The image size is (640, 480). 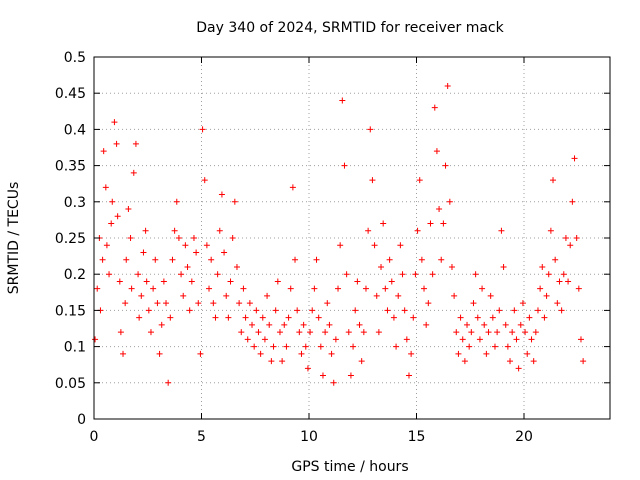 What do you see at coordinates (309, 437) in the screenshot?
I see `x-tick-label: 10` at bounding box center [309, 437].